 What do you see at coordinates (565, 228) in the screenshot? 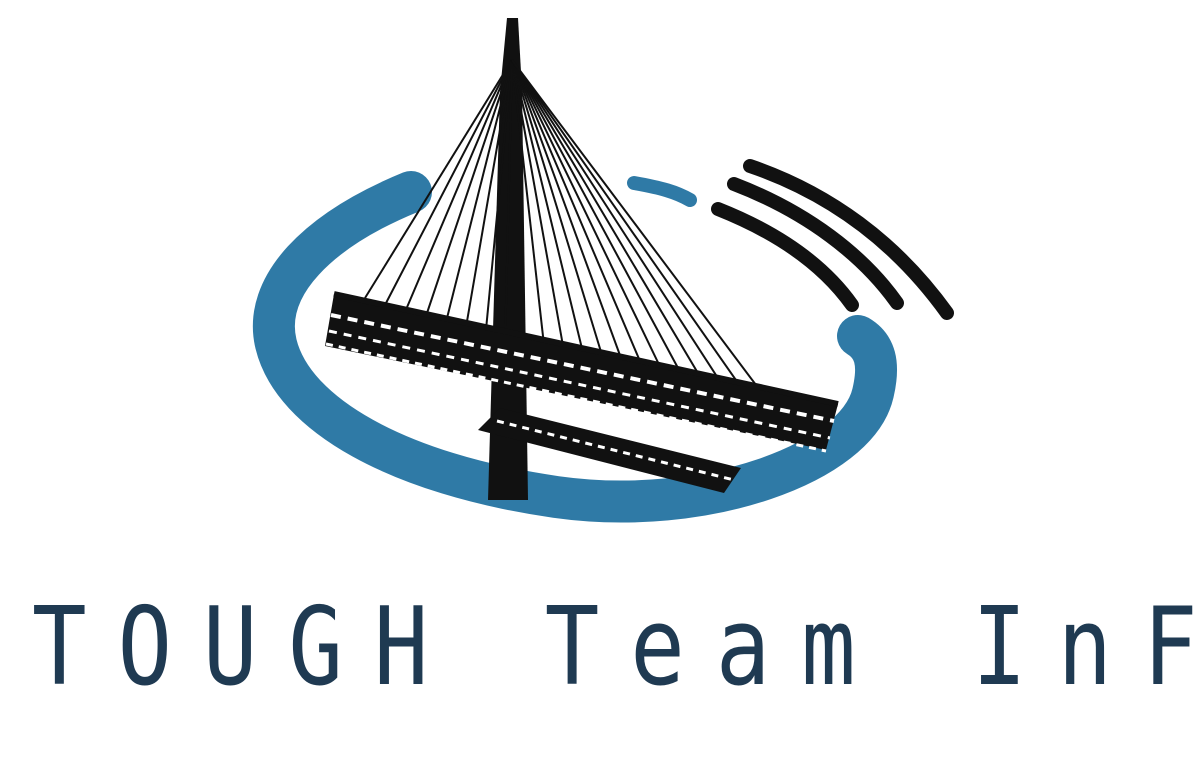
I see `cable-stays-icon` at bounding box center [565, 228].